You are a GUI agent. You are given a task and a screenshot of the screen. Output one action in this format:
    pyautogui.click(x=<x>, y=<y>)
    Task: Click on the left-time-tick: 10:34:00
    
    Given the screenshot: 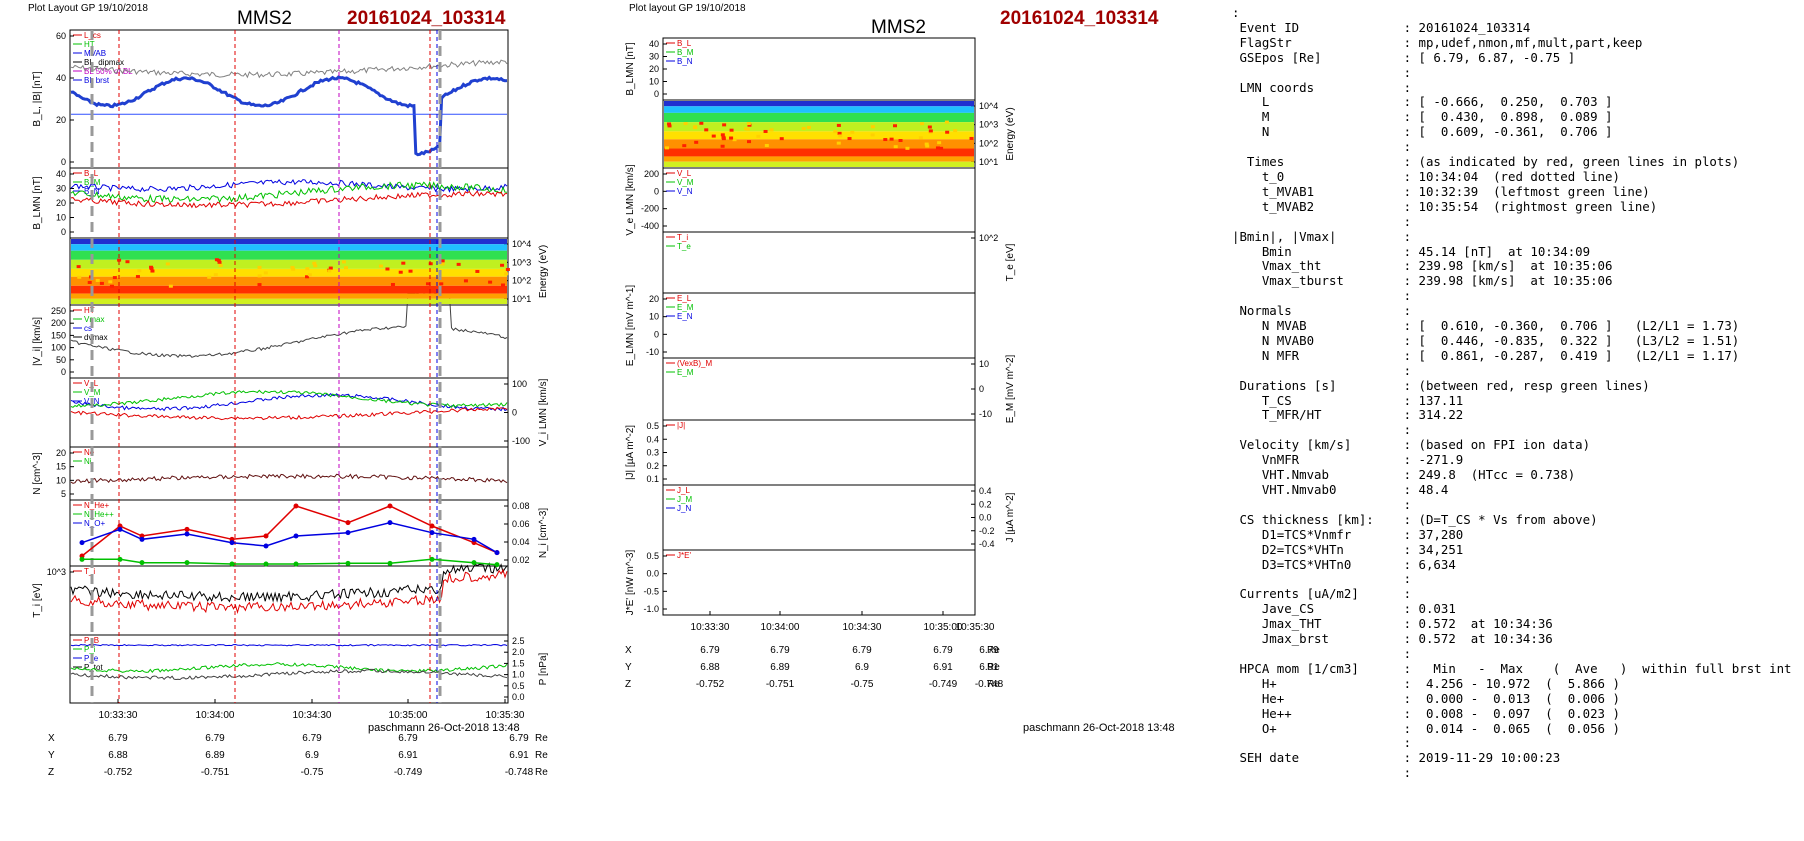 What is the action you would take?
    pyautogui.click(x=215, y=715)
    